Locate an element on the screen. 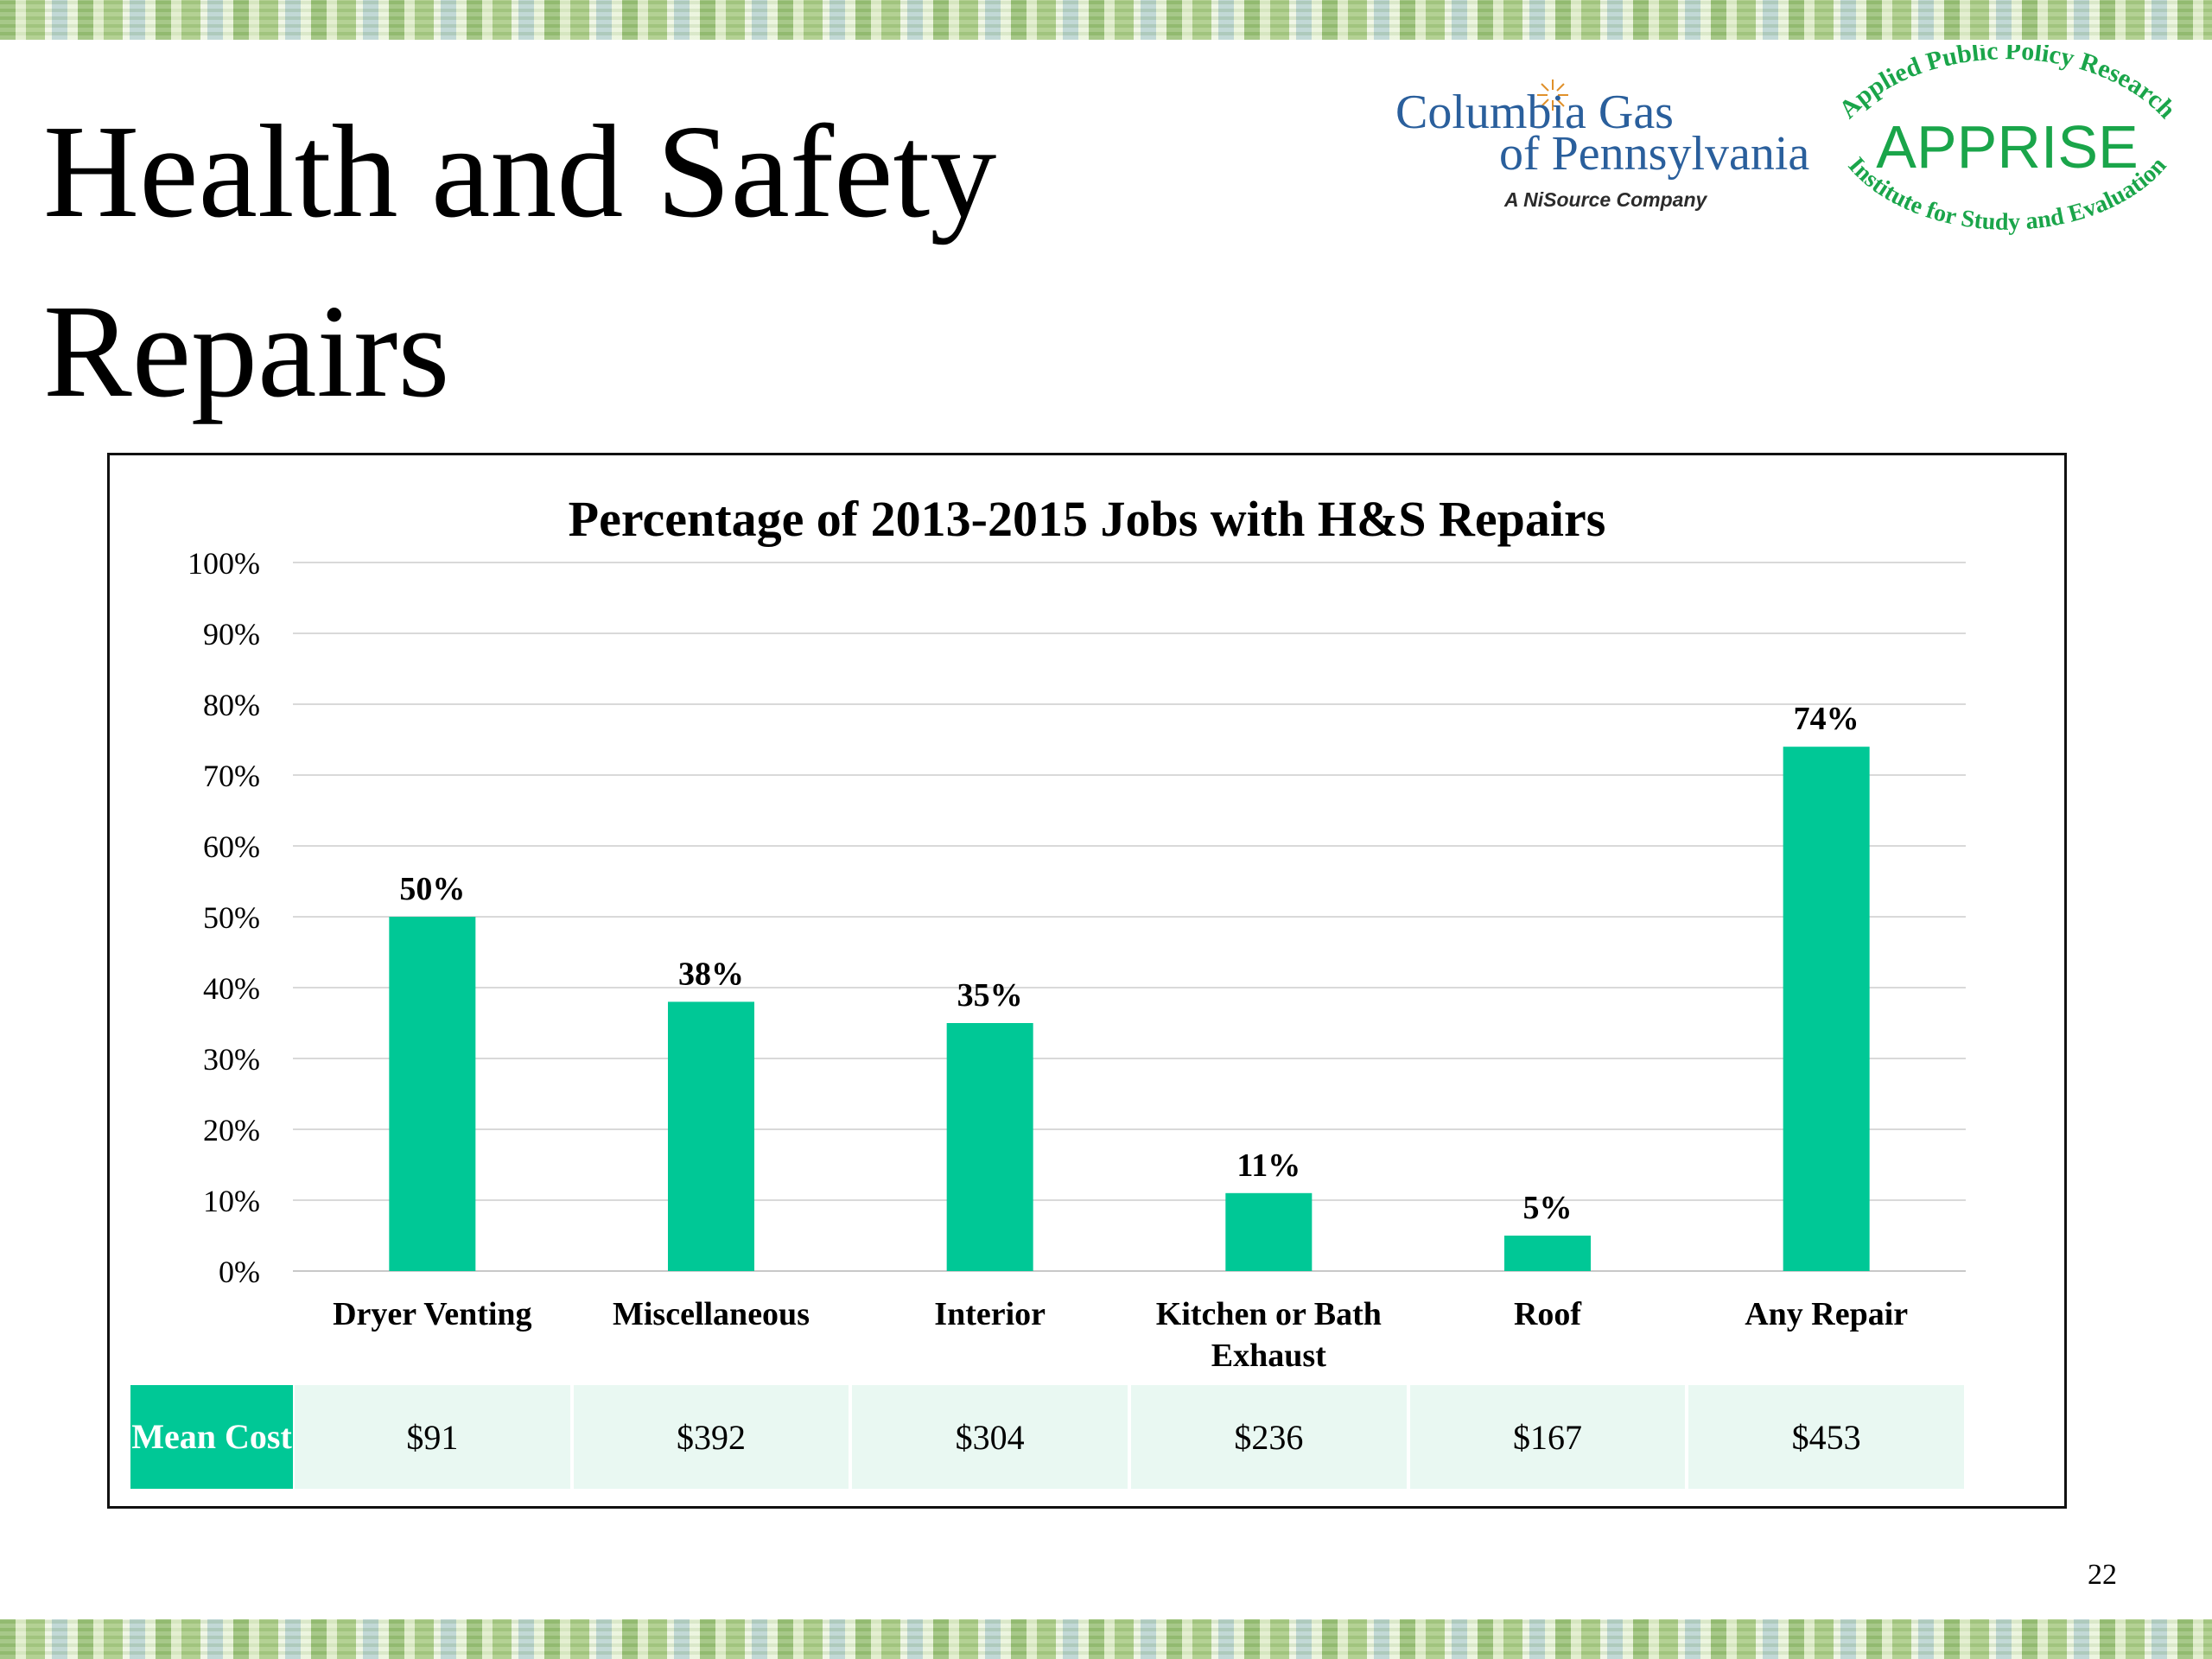 This screenshot has width=2212, height=1659. columbia-logo-line2: of Pennsylvania is located at coordinates (1654, 154).